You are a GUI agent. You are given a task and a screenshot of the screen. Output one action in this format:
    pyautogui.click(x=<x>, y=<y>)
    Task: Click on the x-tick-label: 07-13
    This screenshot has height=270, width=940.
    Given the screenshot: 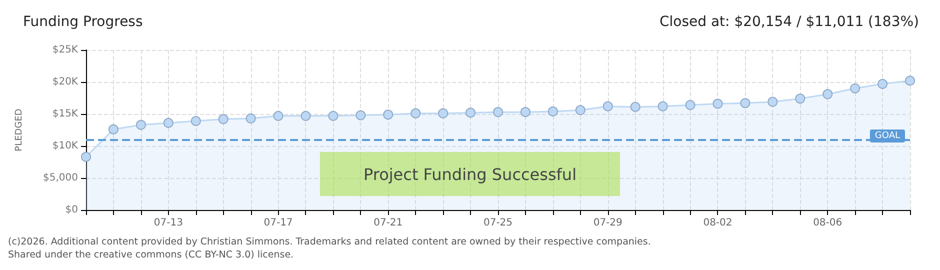 What is the action you would take?
    pyautogui.click(x=168, y=223)
    